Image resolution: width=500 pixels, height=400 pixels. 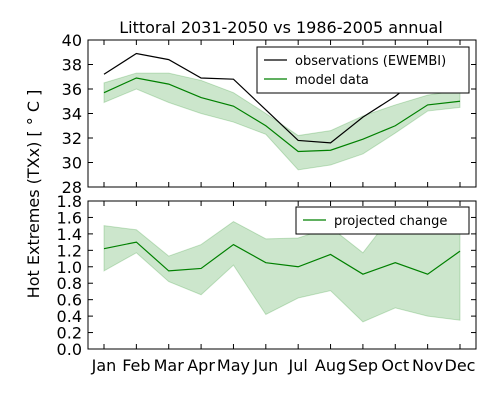 What do you see at coordinates (233, 365) in the screenshot?
I see `x-tick-label: May` at bounding box center [233, 365].